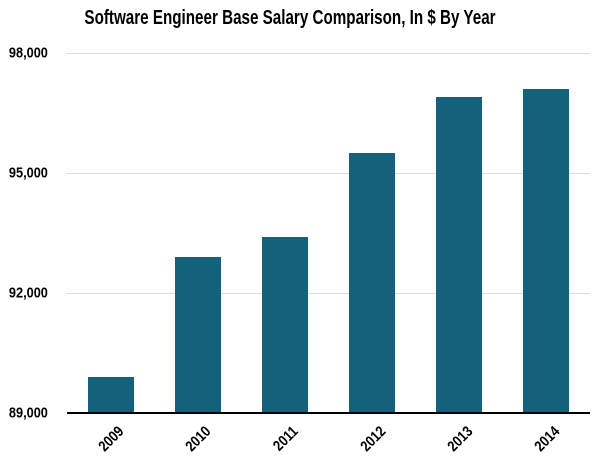 This screenshot has width=600, height=471. I want to click on y-tick-98000: 98,000, so click(28, 53).